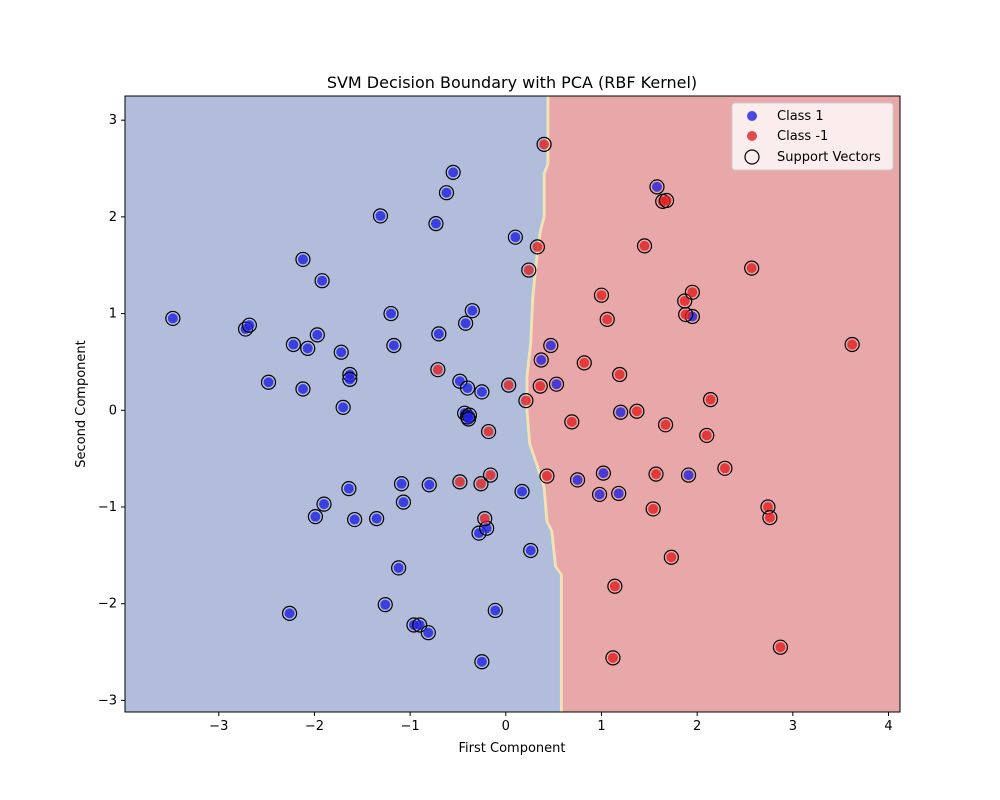  I want to click on y-tick-label: −3, so click(107, 700).